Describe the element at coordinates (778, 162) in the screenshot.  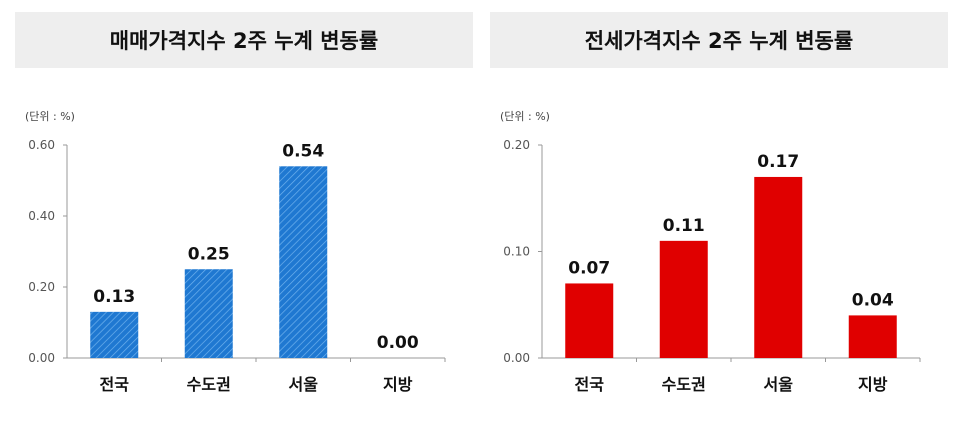
I see `data-label: 0.17` at that location.